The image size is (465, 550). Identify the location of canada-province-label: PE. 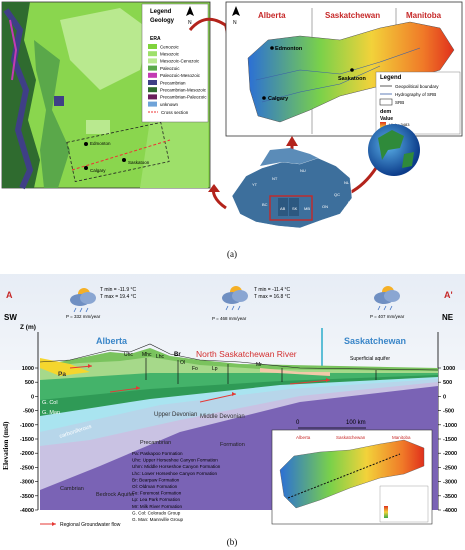
(351, 202).